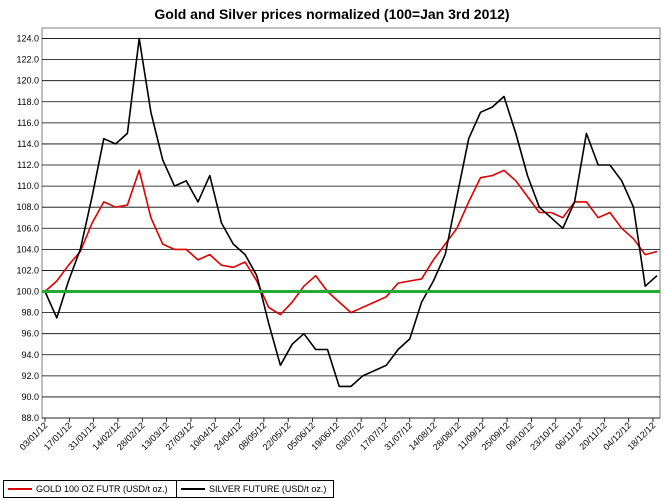 The width and height of the screenshot is (664, 500). I want to click on y-tick-label: 112.0, so click(28, 165).